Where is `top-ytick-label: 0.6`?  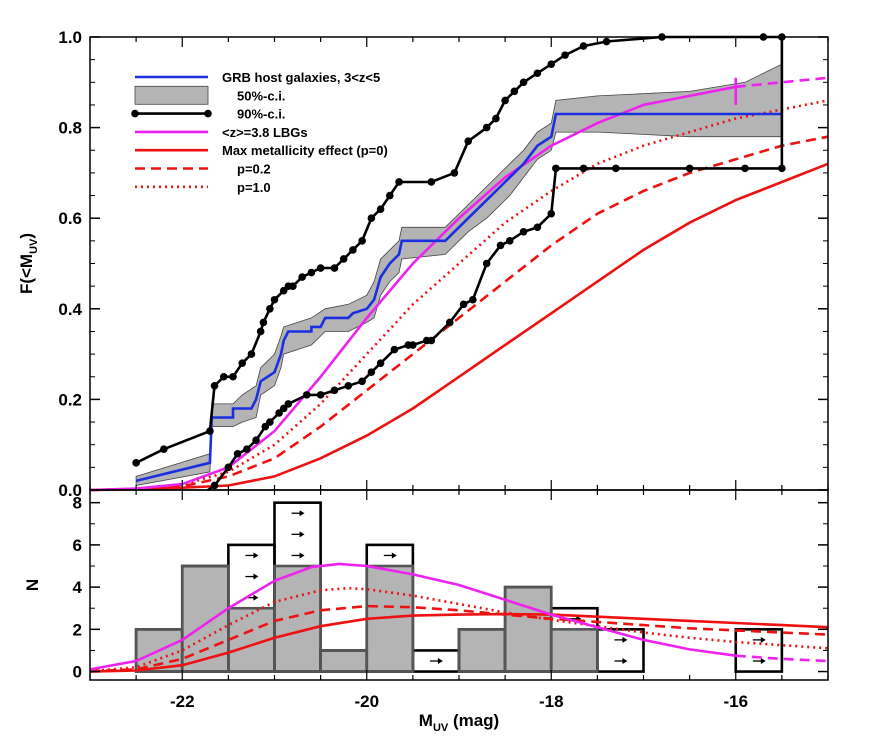
top-ytick-label: 0.6 is located at coordinates (70, 218).